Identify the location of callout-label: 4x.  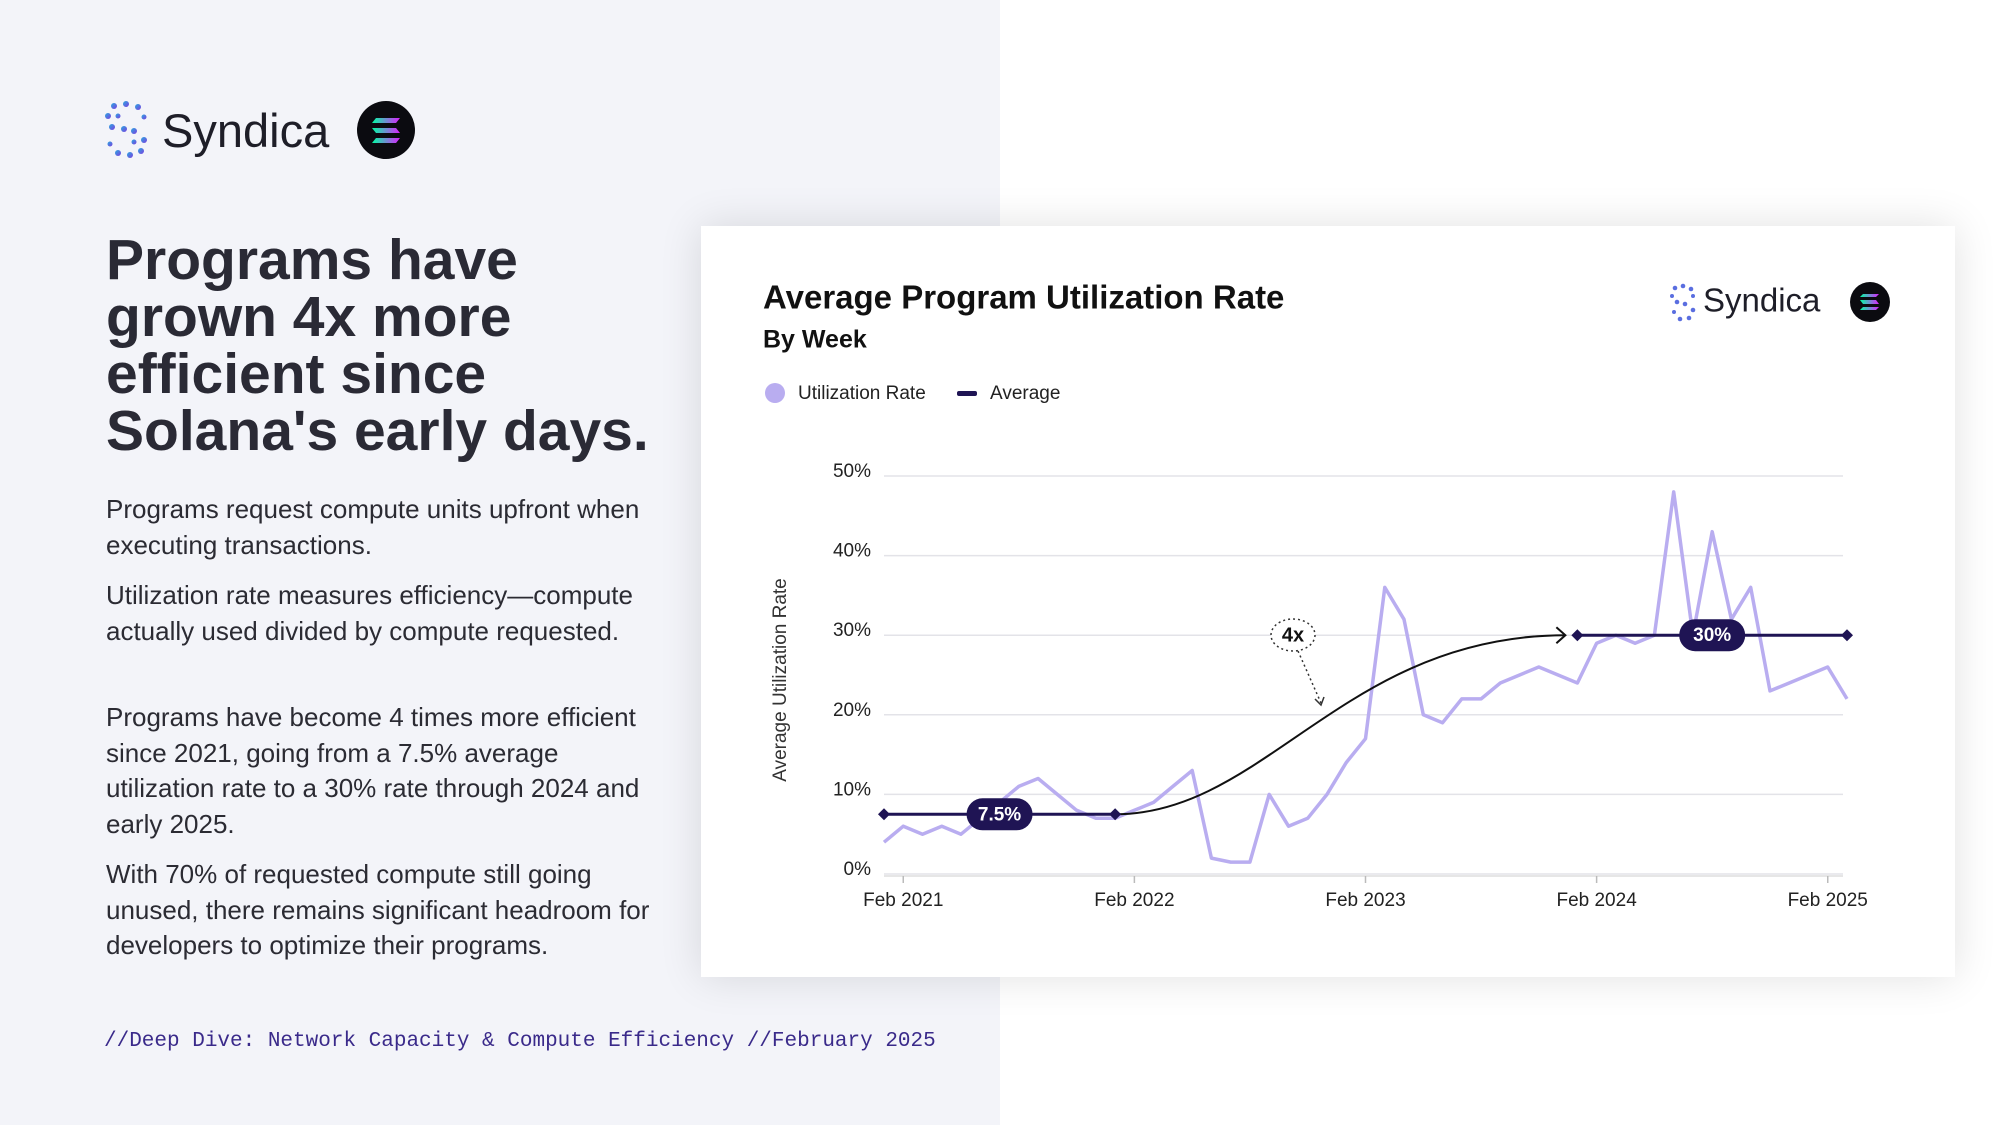
(1293, 635).